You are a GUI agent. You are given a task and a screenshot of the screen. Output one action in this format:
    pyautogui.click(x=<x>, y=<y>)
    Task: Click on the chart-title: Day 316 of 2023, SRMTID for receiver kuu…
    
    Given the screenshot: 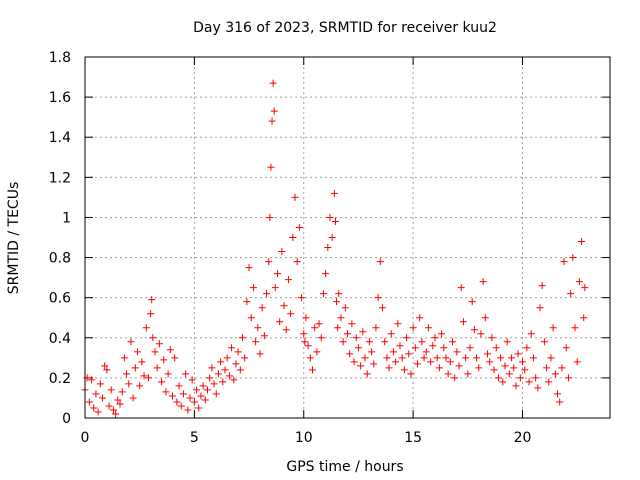 What is the action you would take?
    pyautogui.click(x=345, y=28)
    